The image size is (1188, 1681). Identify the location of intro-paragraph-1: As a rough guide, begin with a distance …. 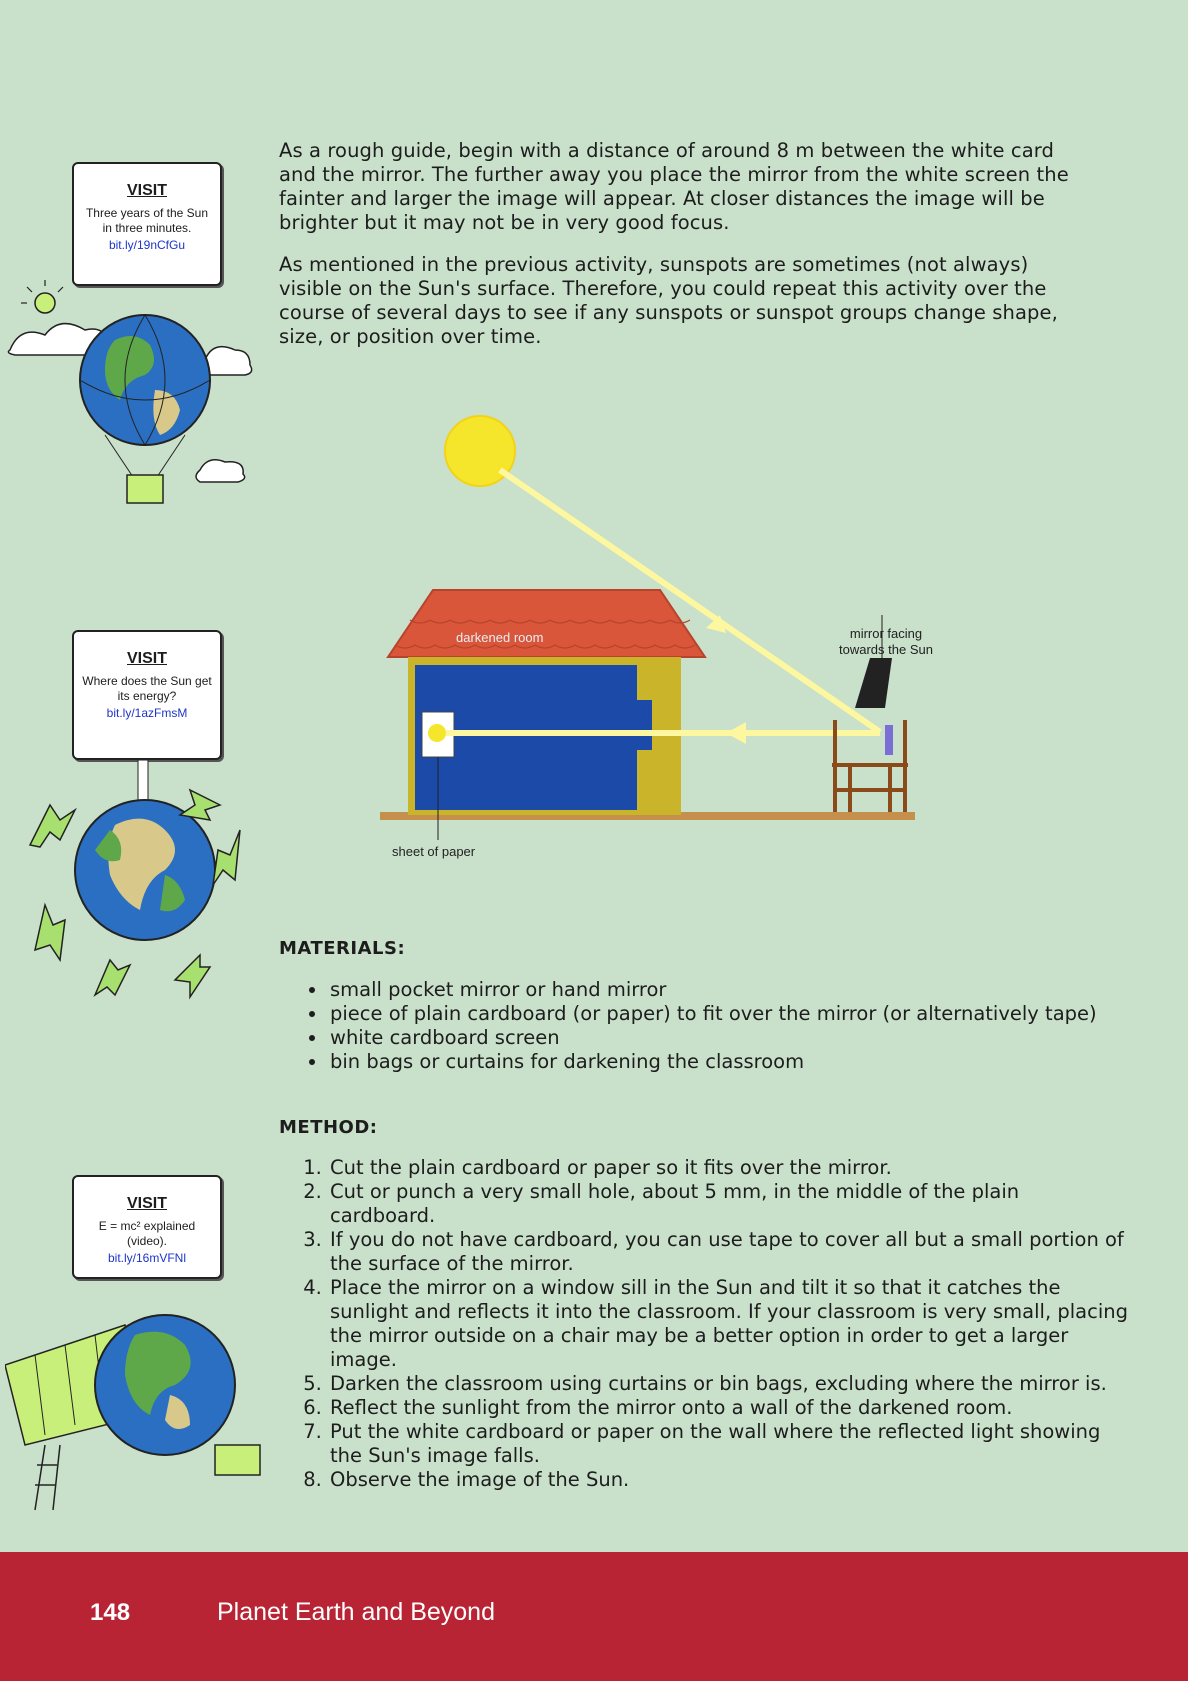
(674, 186).